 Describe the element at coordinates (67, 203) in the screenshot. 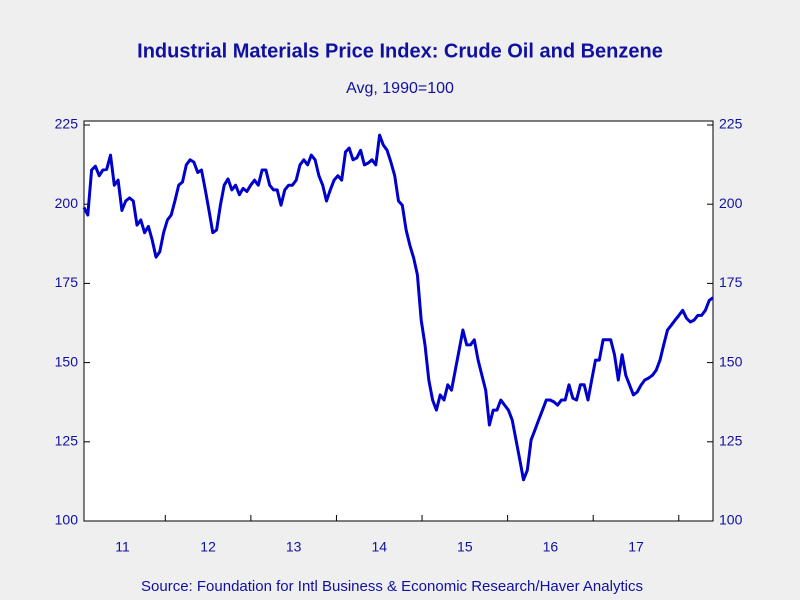

I see `y-tick-label: 200` at that location.